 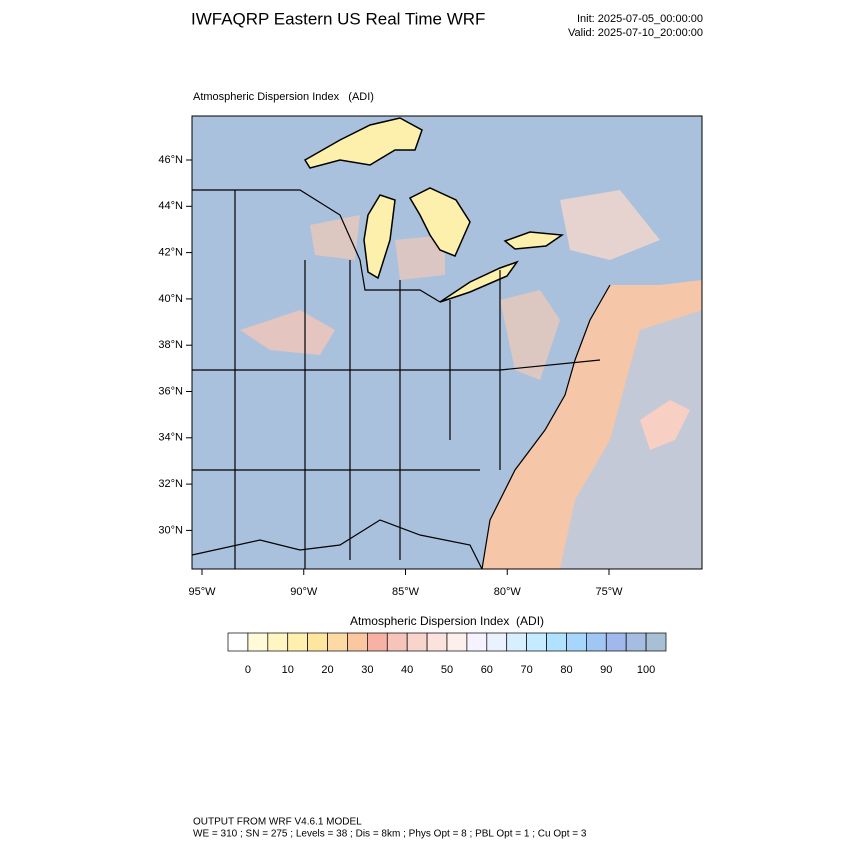 What do you see at coordinates (566, 670) in the screenshot?
I see `colorbar-tick-label: 80` at bounding box center [566, 670].